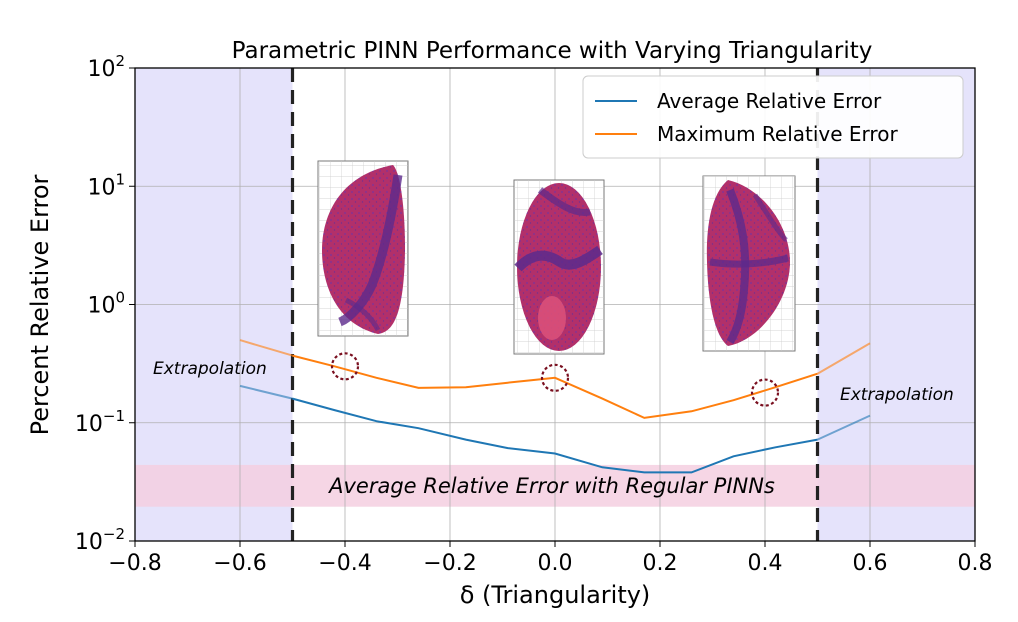 Image resolution: width=1018 pixels, height=622 pixels. Describe the element at coordinates (210, 369) in the screenshot. I see `extrapolation-left-label: Extrapolation` at that location.